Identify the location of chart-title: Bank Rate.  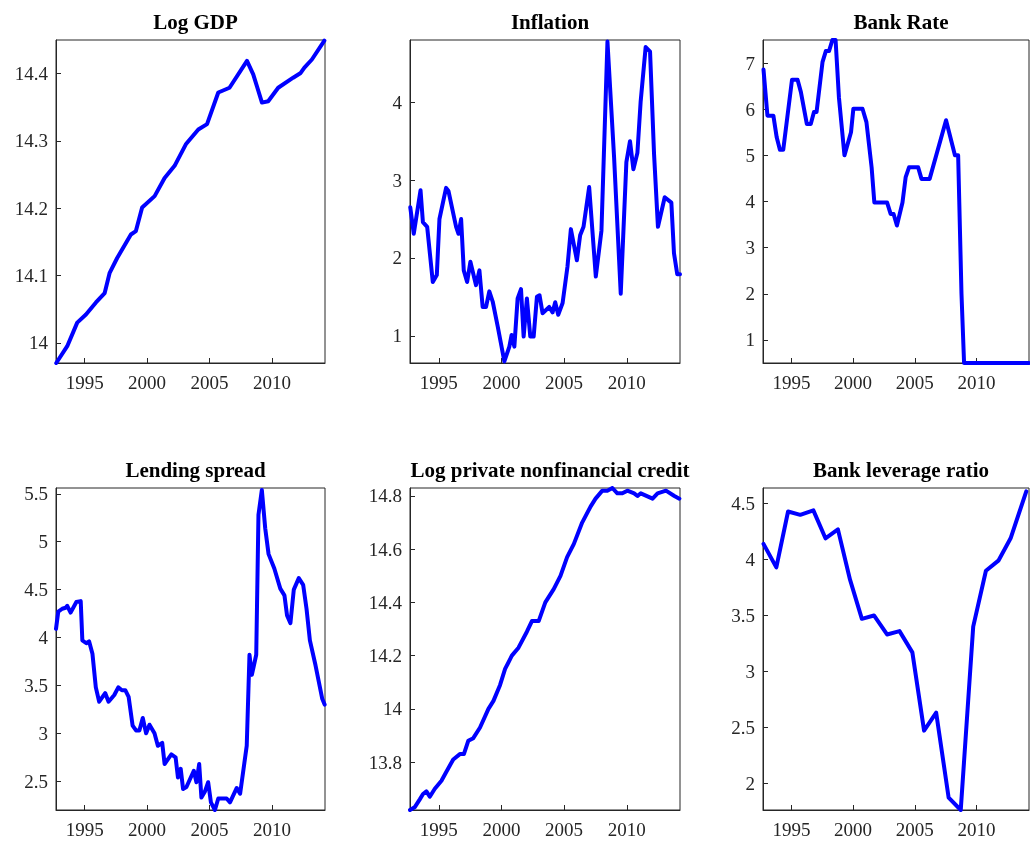
(901, 21).